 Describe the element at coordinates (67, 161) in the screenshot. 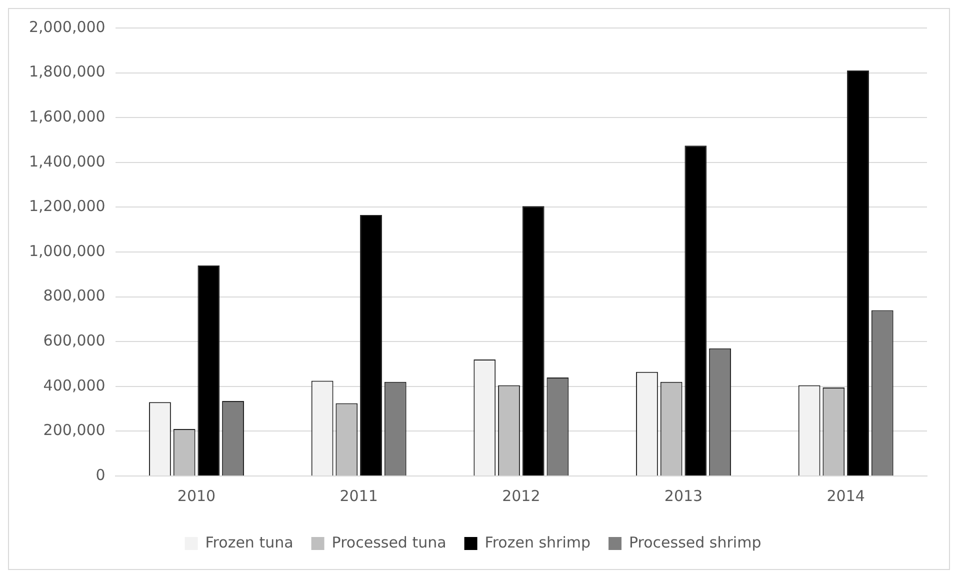

I see `y-tick-label: 1,400,000` at that location.